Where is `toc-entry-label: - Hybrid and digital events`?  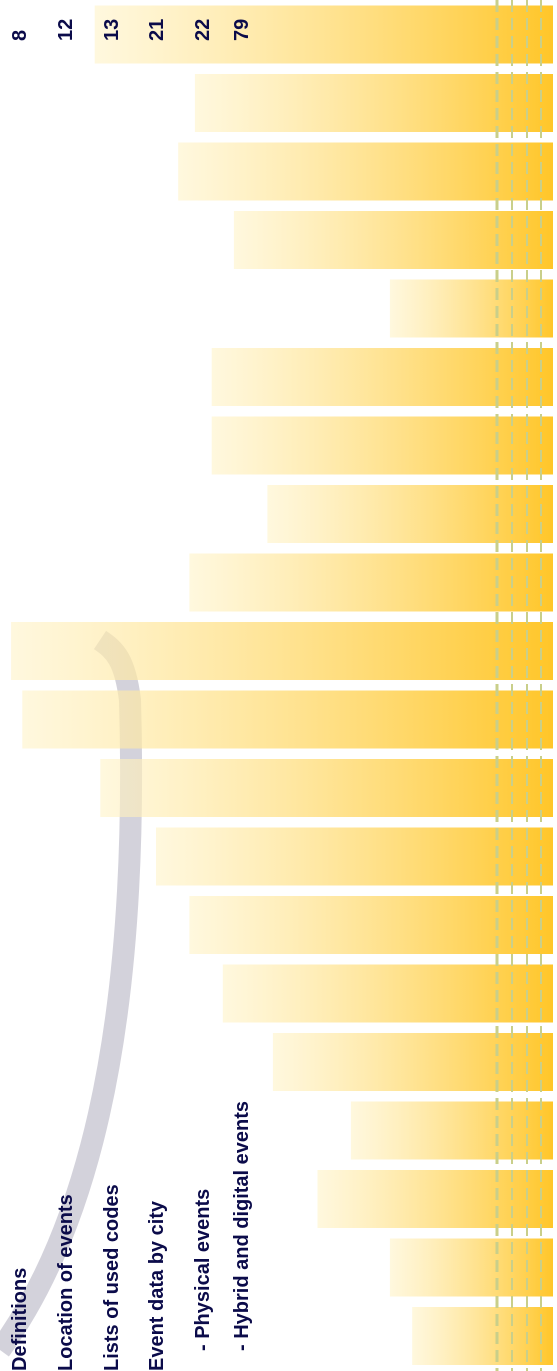
toc-entry-label: - Hybrid and digital events is located at coordinates (242, 1225).